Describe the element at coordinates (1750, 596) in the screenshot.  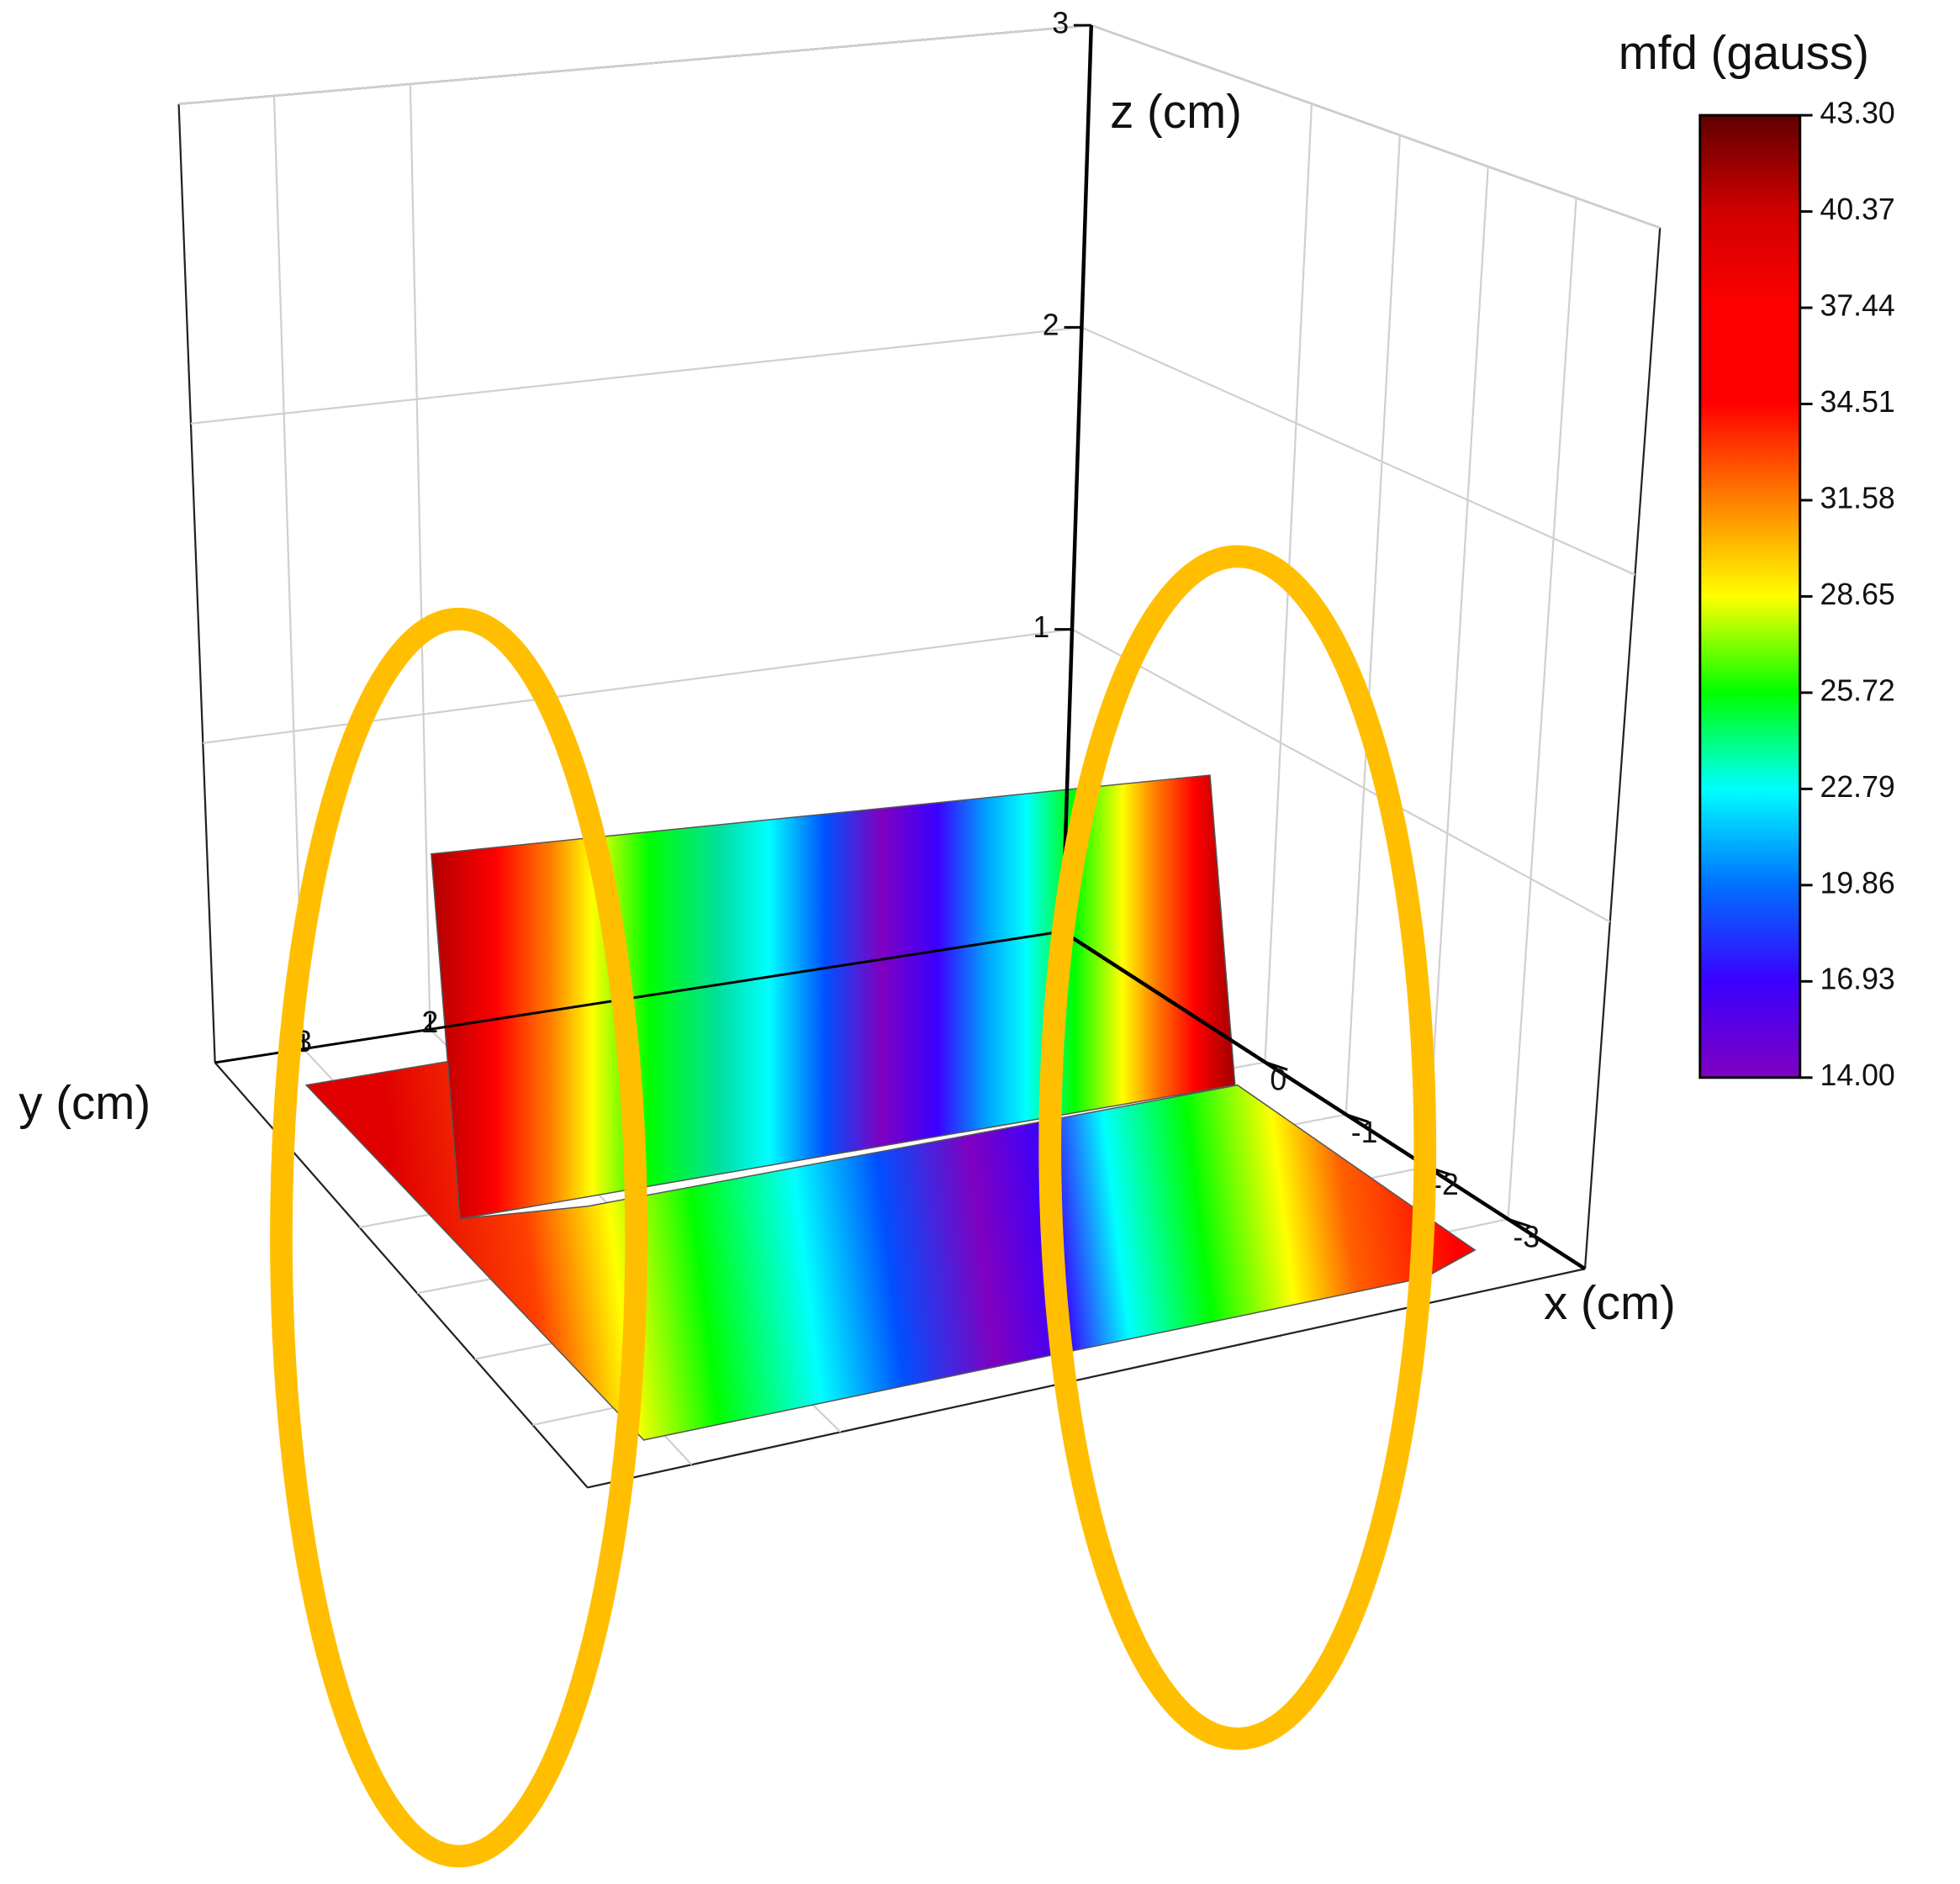
I see `colorbar-scale` at that location.